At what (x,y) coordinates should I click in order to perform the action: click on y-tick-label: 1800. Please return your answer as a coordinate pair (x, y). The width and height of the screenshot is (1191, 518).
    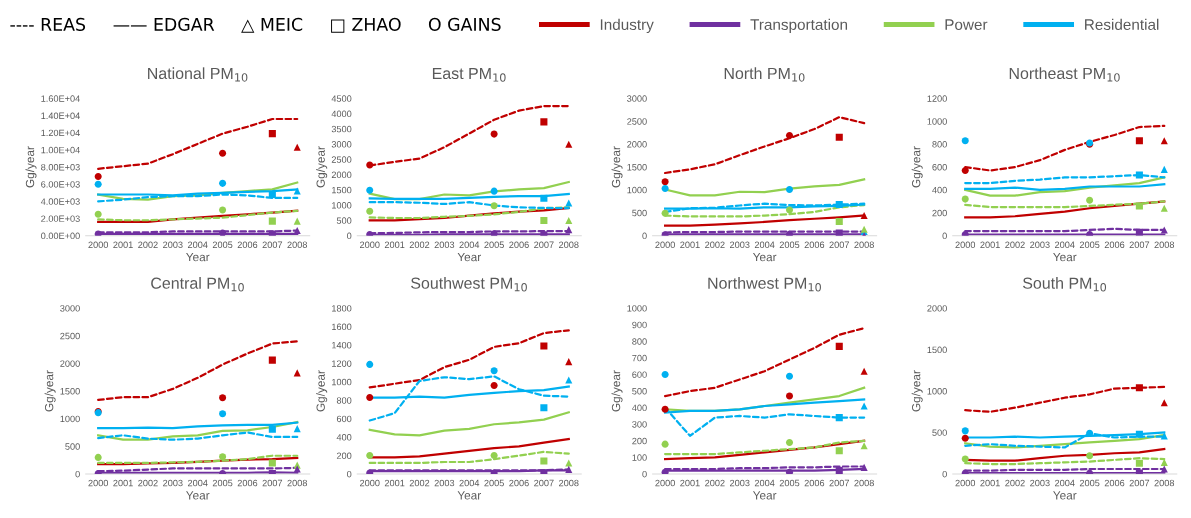
    Looking at the image, I should click on (342, 308).